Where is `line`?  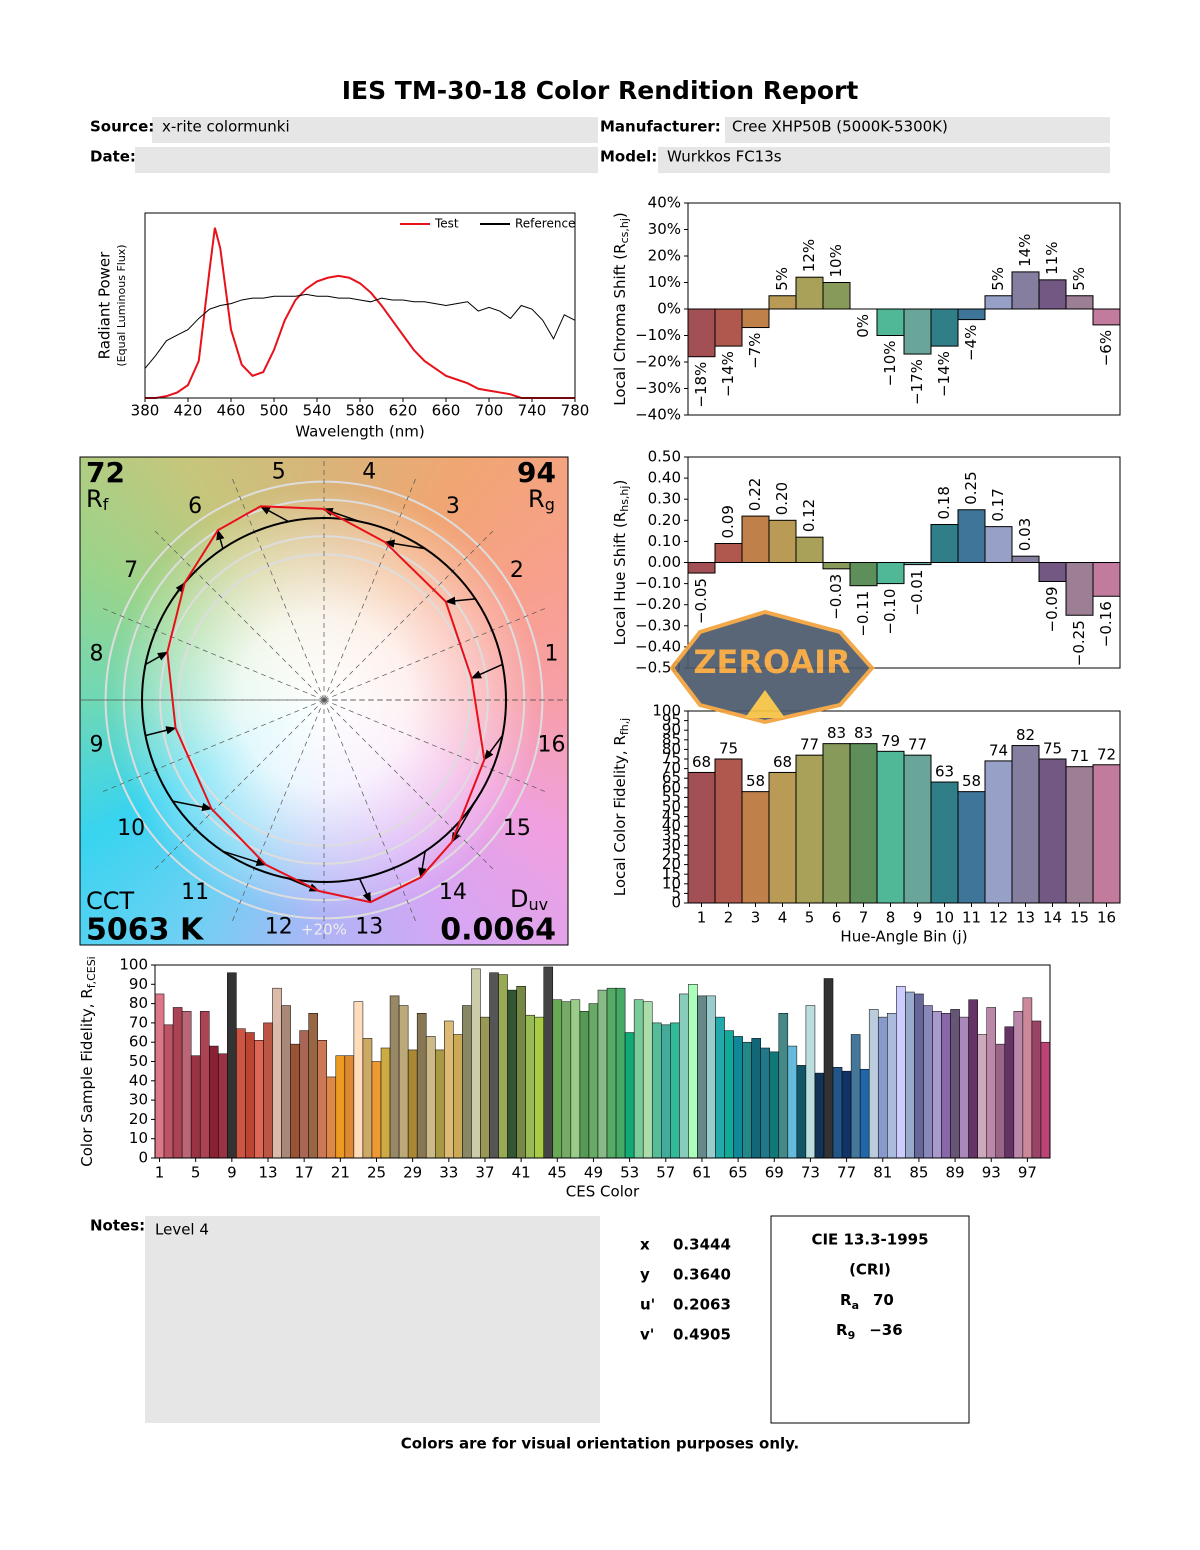 line is located at coordinates (360, 313).